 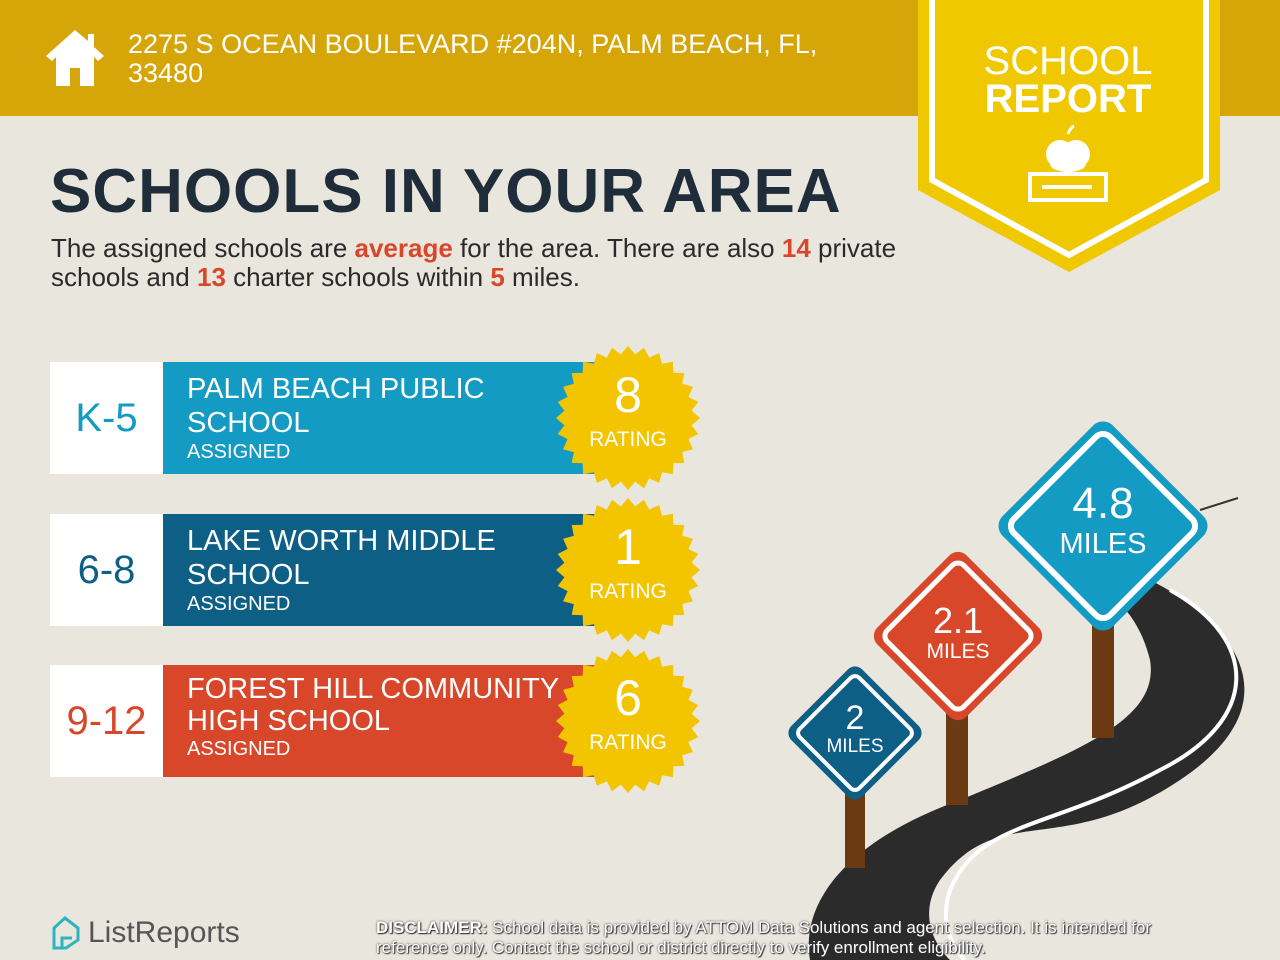 What do you see at coordinates (958, 632) in the screenshot?
I see `sign-label: 2.1 MILES` at bounding box center [958, 632].